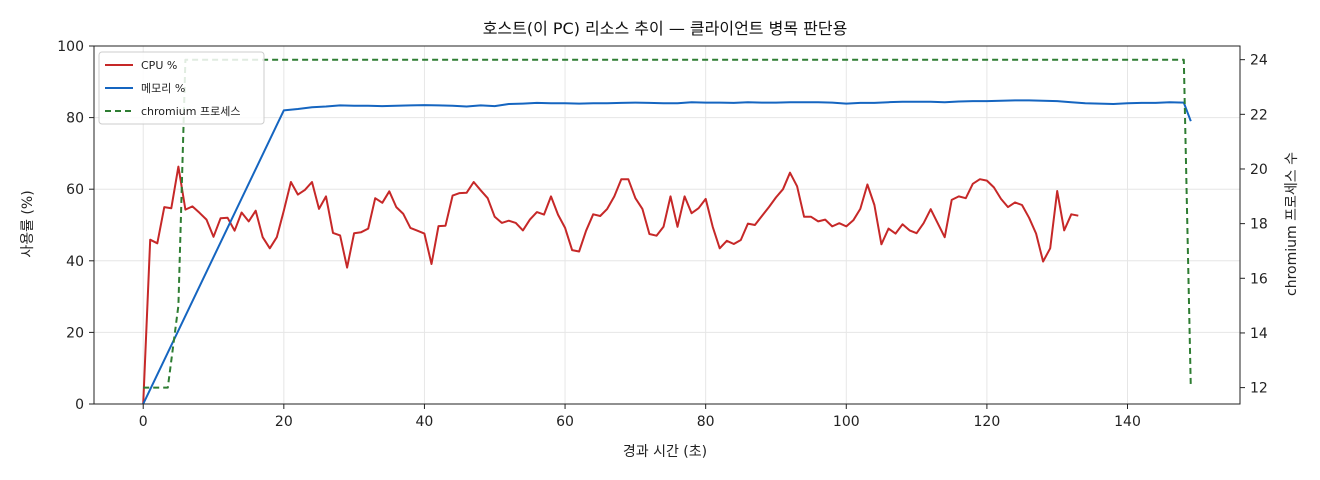 The width and height of the screenshot is (1320, 480). I want to click on y2-tick-label: 24, so click(1259, 61).